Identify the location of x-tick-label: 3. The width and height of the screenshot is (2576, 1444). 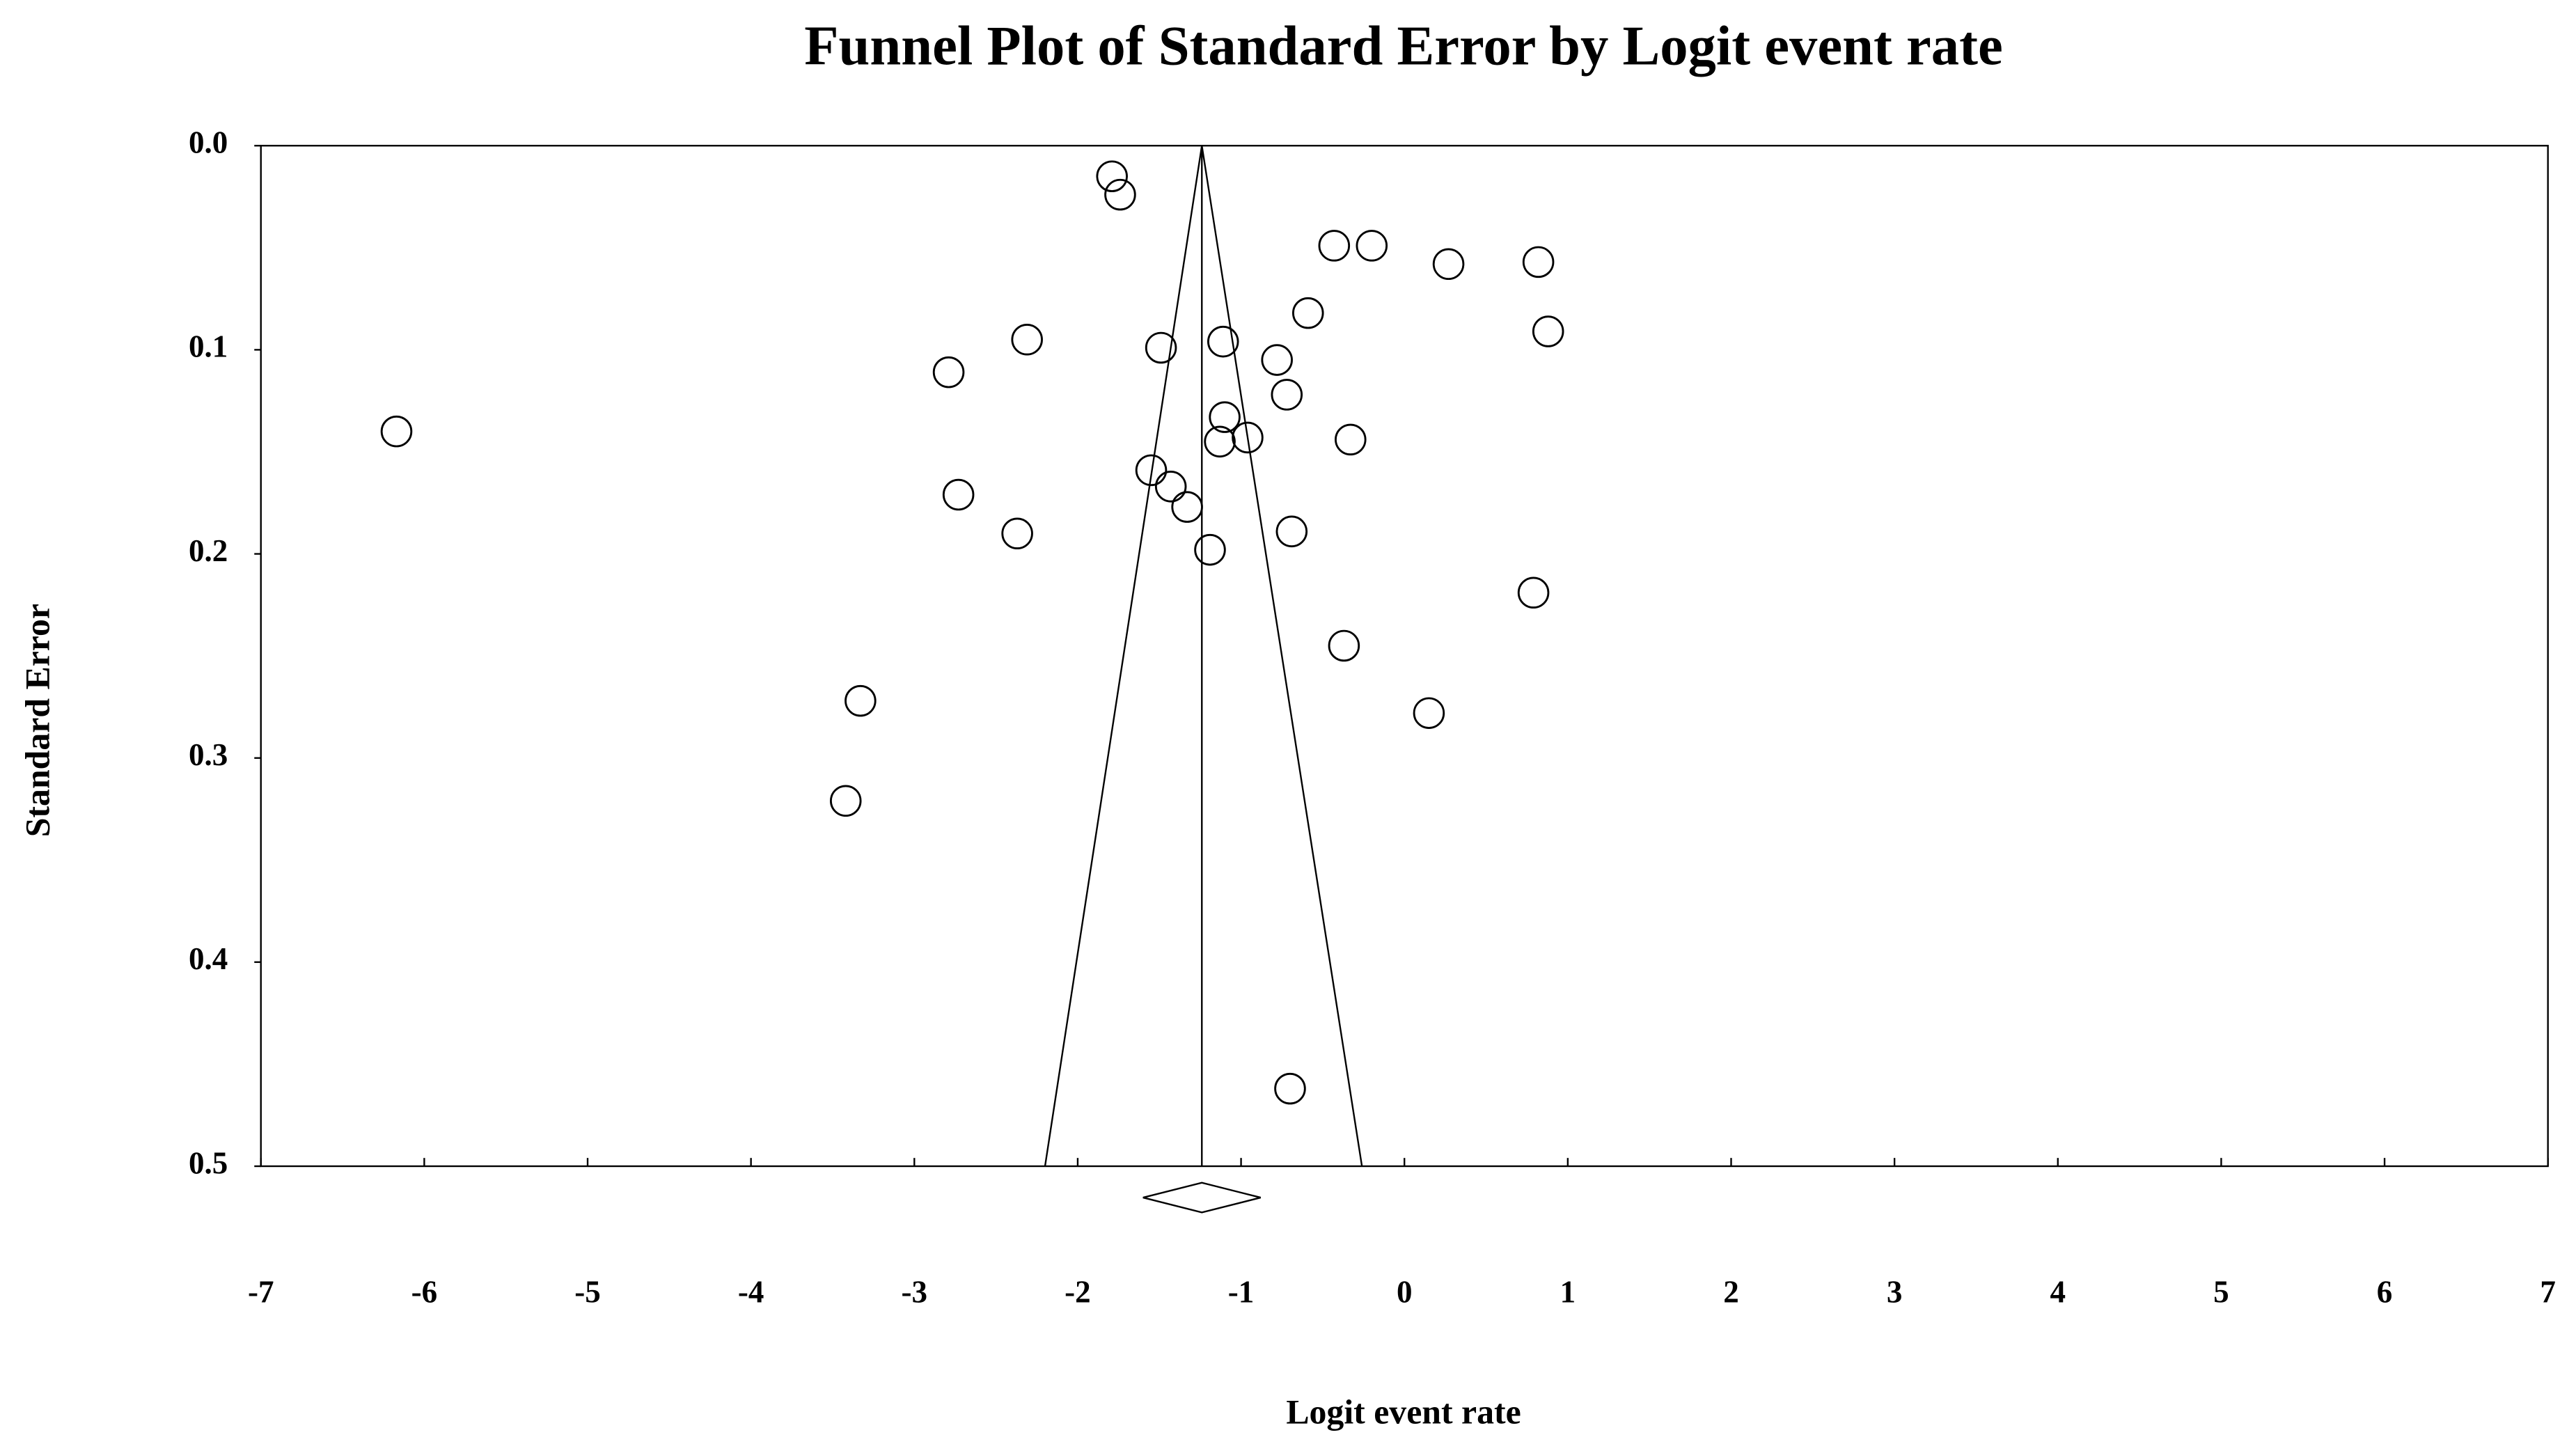
(1895, 1291).